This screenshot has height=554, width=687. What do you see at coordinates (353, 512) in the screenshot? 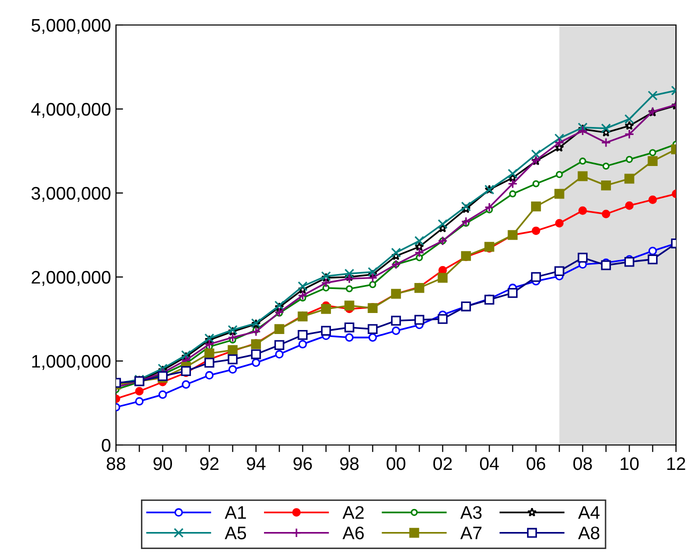
I see `legend-label: A2` at bounding box center [353, 512].